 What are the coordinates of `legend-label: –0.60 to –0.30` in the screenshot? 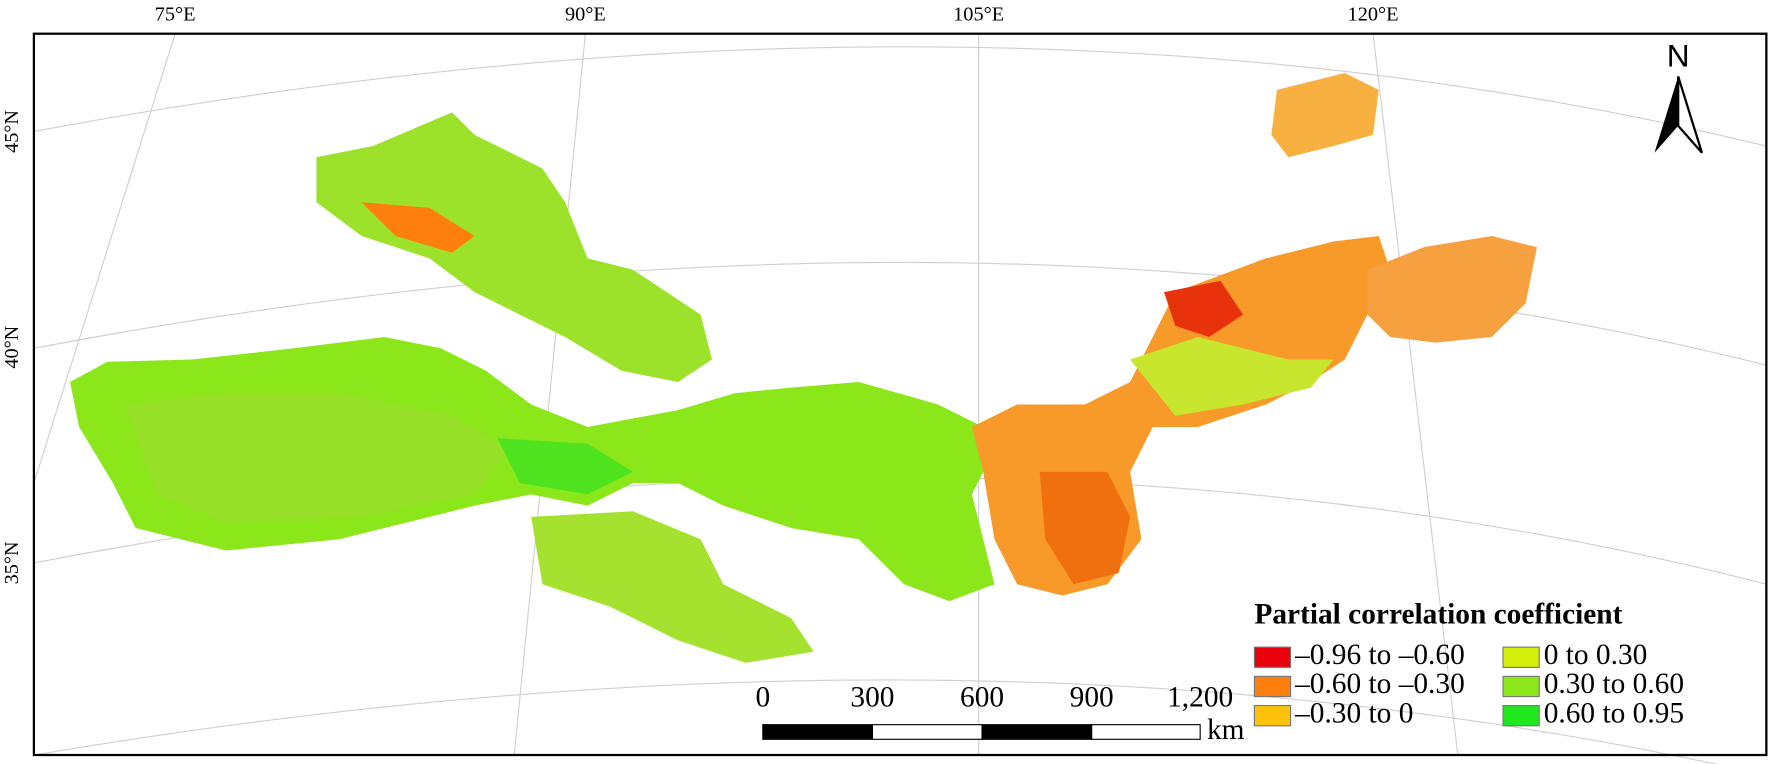 It's located at (1379, 684).